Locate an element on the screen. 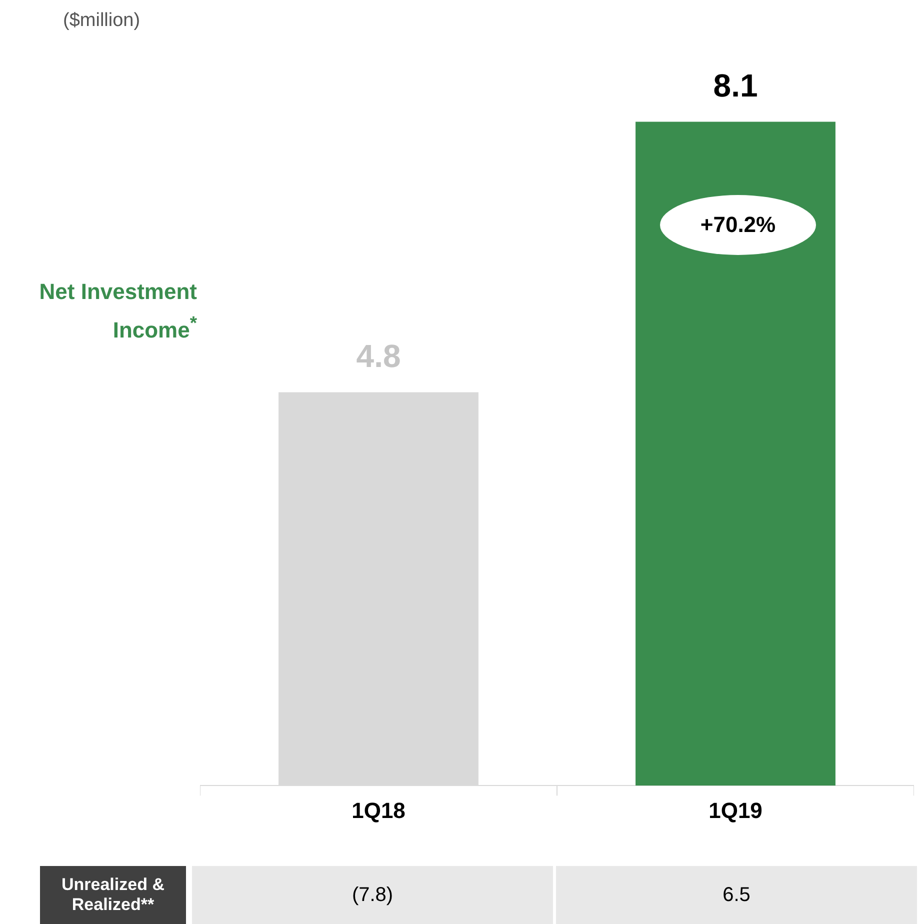  x-tick-label: 1Q18 is located at coordinates (379, 810).